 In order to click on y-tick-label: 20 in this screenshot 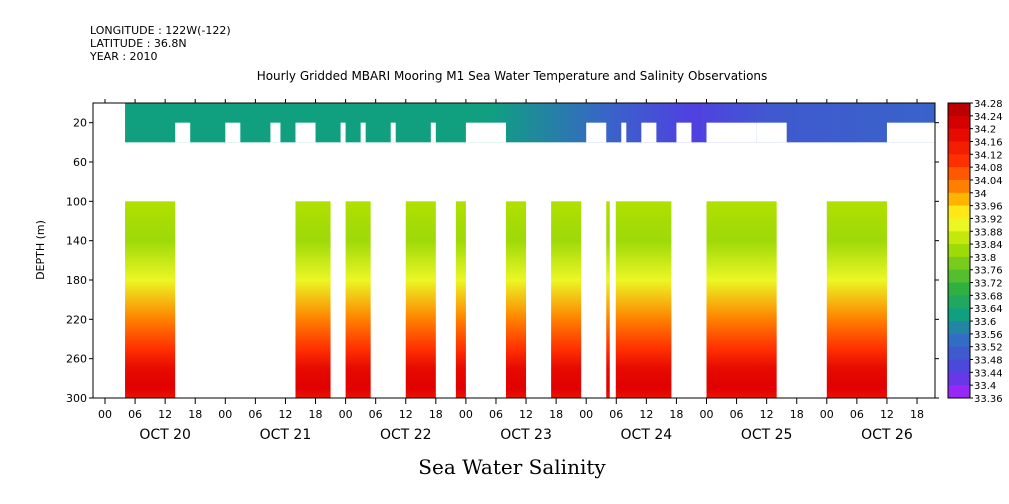, I will do `click(80, 123)`.